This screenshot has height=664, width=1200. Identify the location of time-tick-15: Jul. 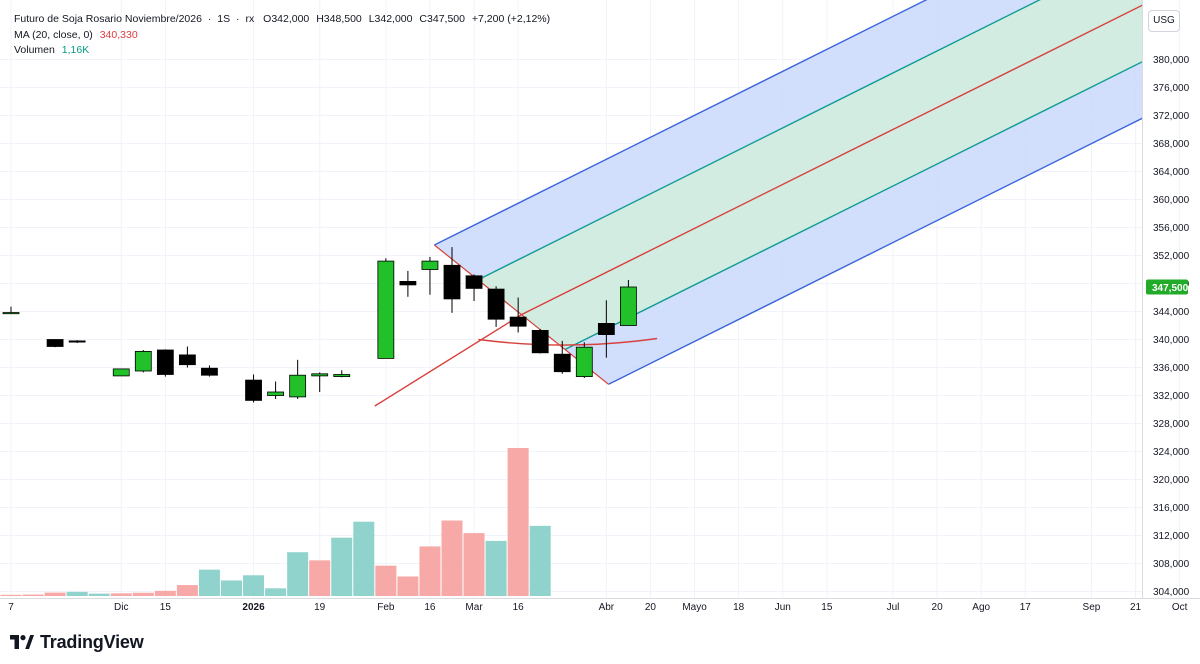
(893, 607).